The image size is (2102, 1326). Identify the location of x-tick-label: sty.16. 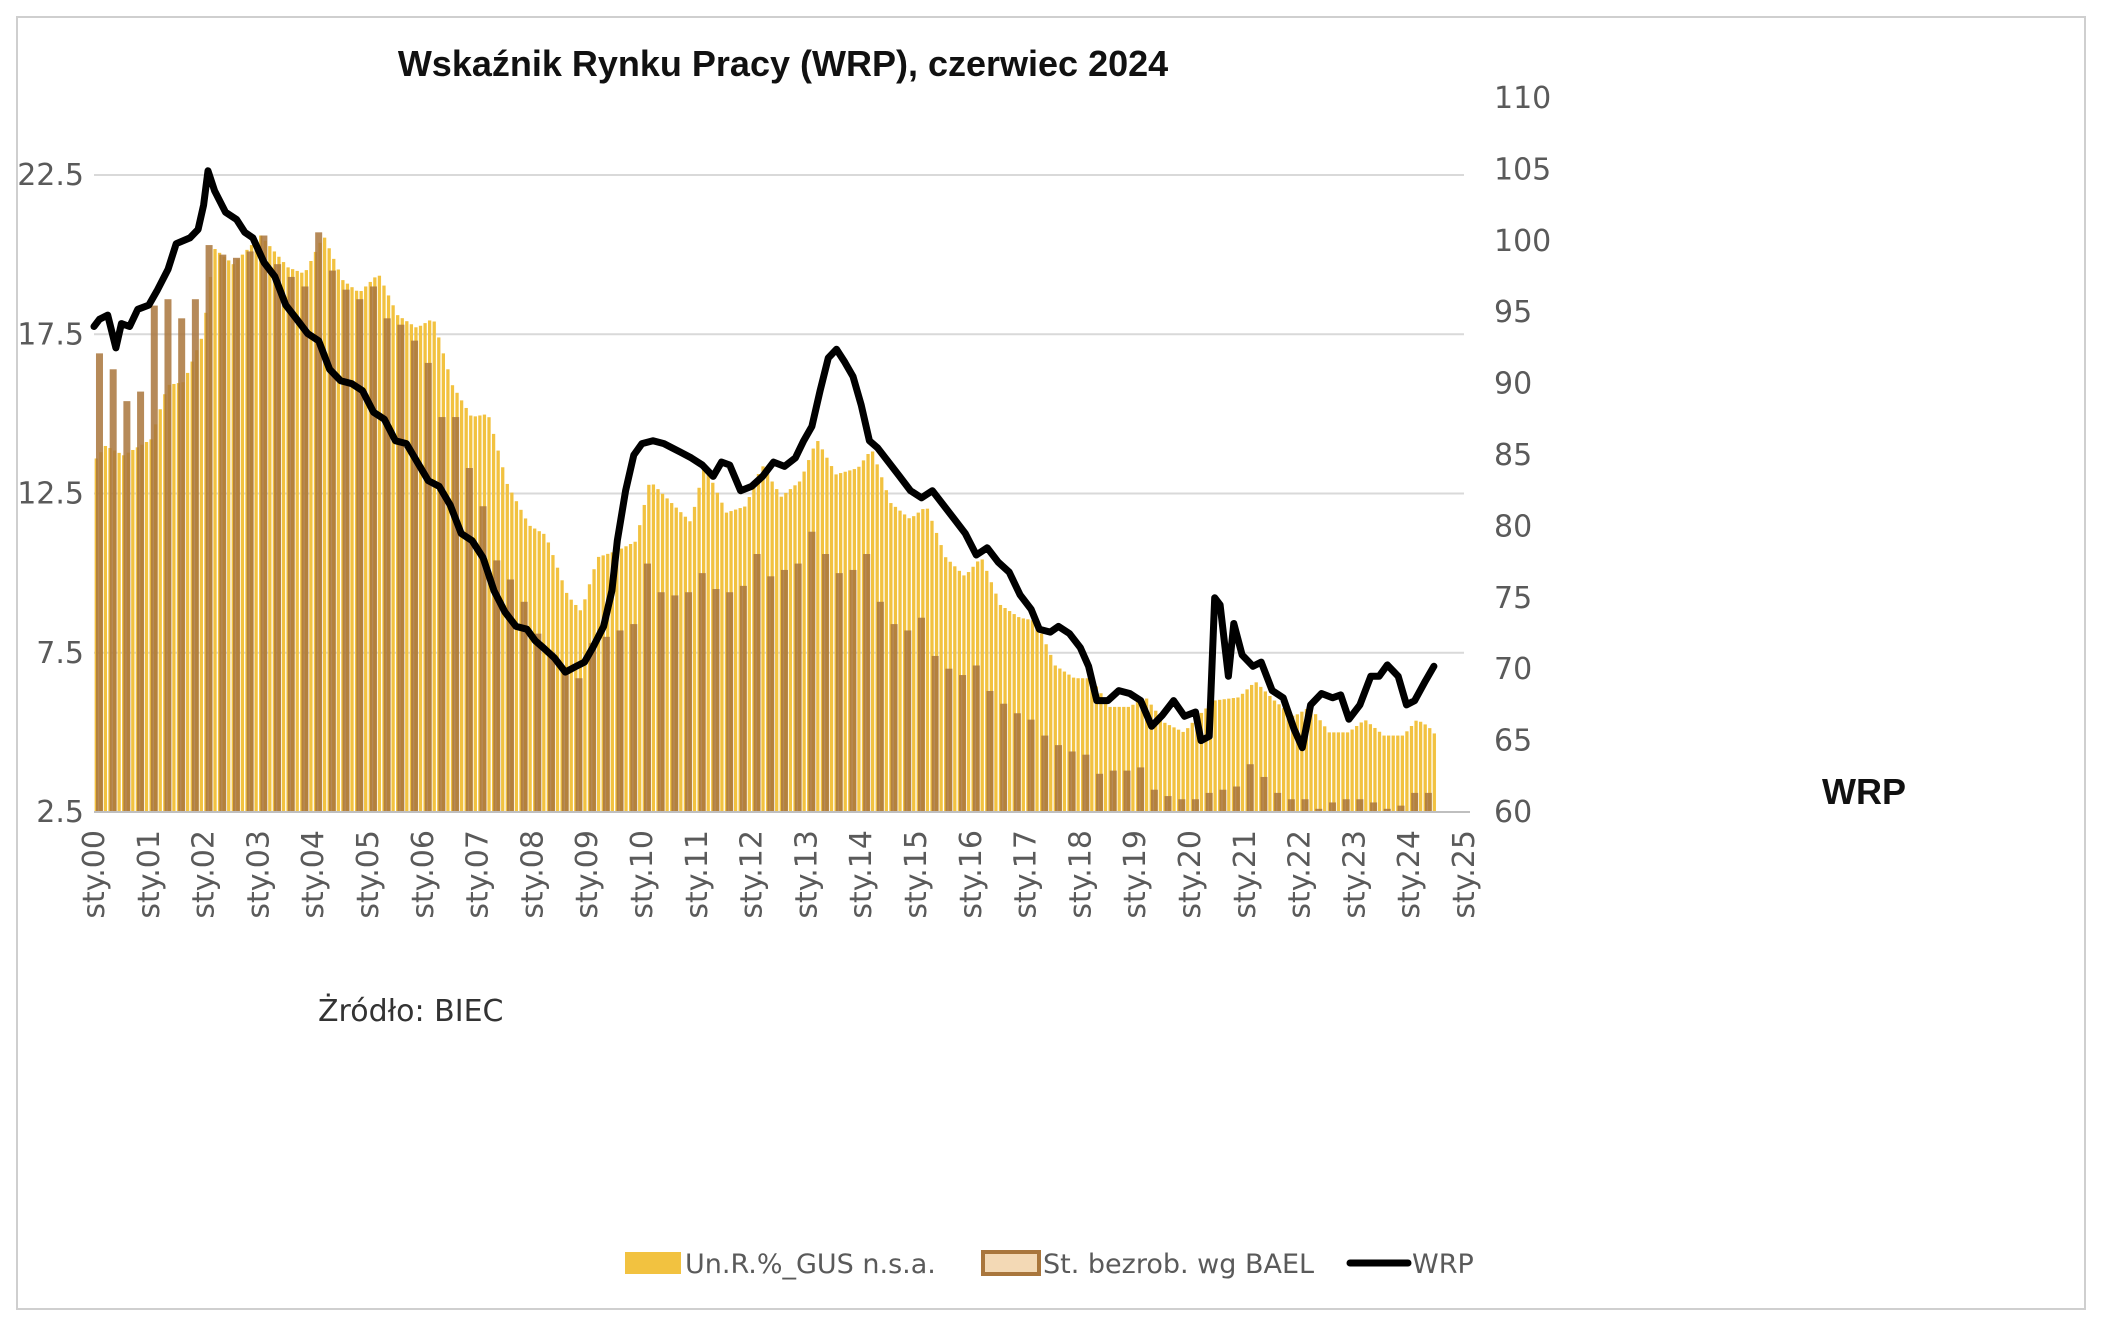
(971, 874).